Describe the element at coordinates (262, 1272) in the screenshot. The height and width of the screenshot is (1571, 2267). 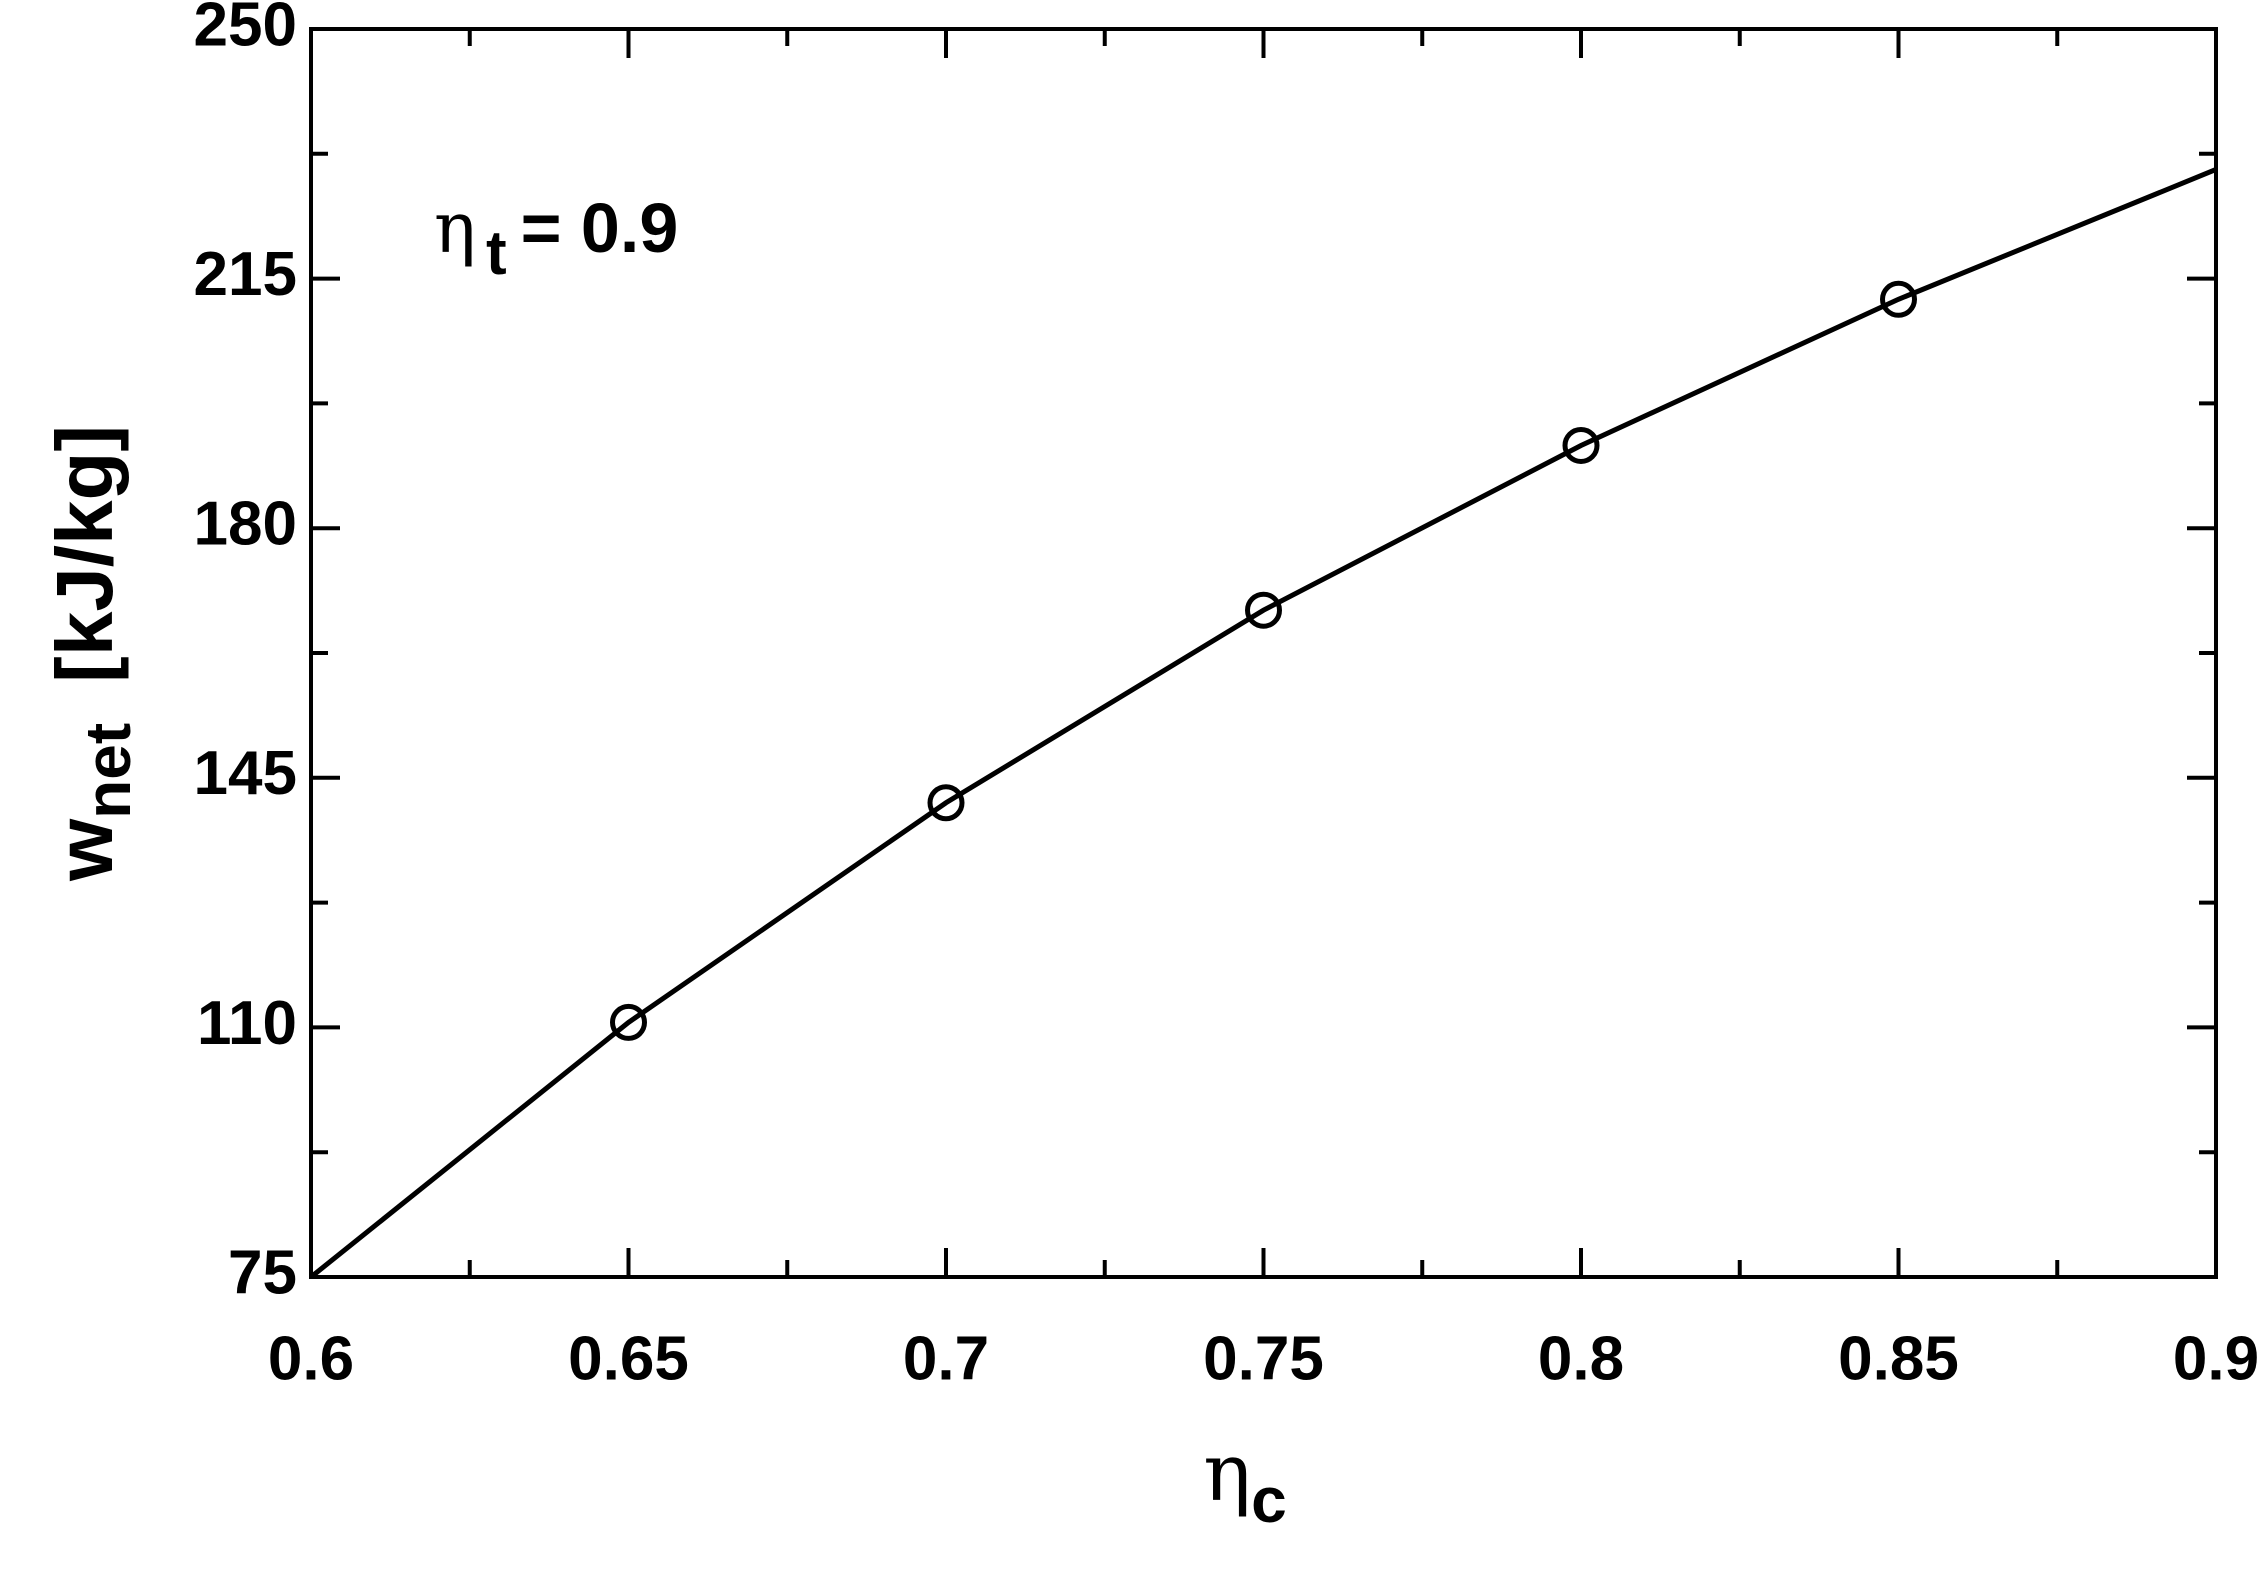
I see `y-tick-label: 75` at that location.